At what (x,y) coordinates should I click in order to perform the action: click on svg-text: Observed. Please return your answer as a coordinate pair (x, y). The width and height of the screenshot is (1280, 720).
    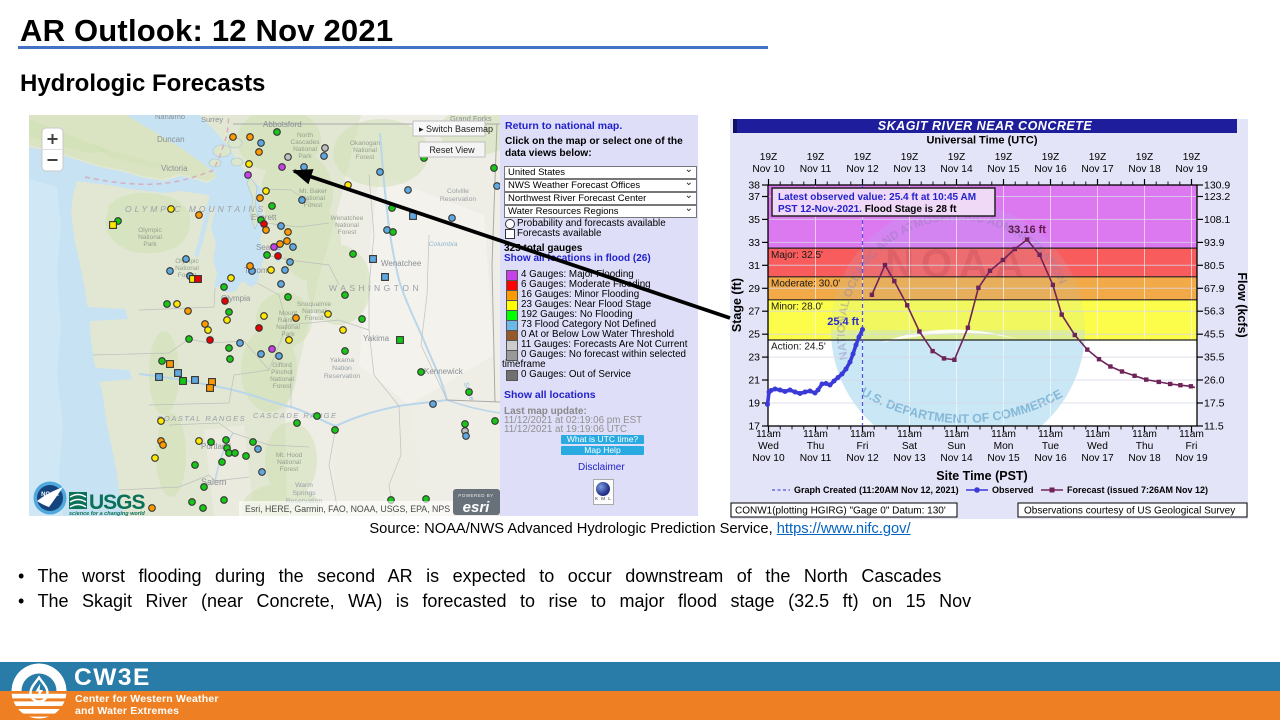
    Looking at the image, I should click on (1013, 490).